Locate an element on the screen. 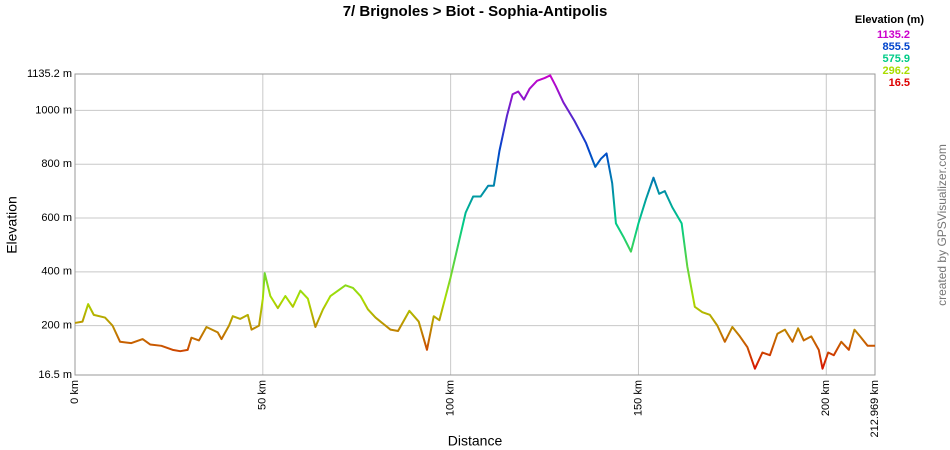  x-tick-label: 150 km is located at coordinates (638, 398).